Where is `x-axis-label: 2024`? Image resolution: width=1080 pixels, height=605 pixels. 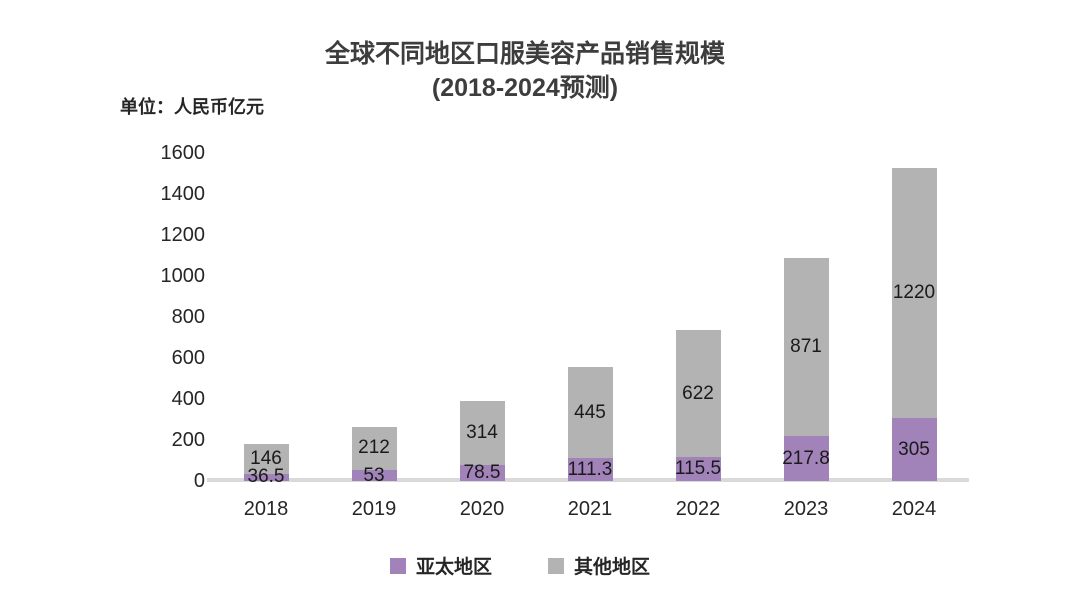 x-axis-label: 2024 is located at coordinates (914, 509).